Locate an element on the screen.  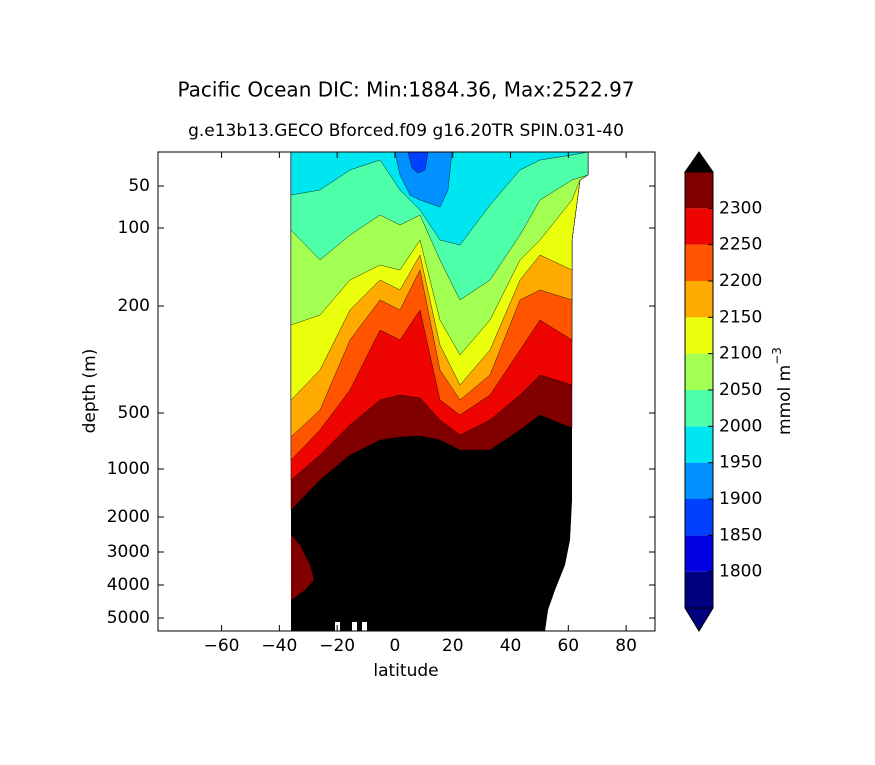
y-tick-label: 5000 is located at coordinates (128, 618).